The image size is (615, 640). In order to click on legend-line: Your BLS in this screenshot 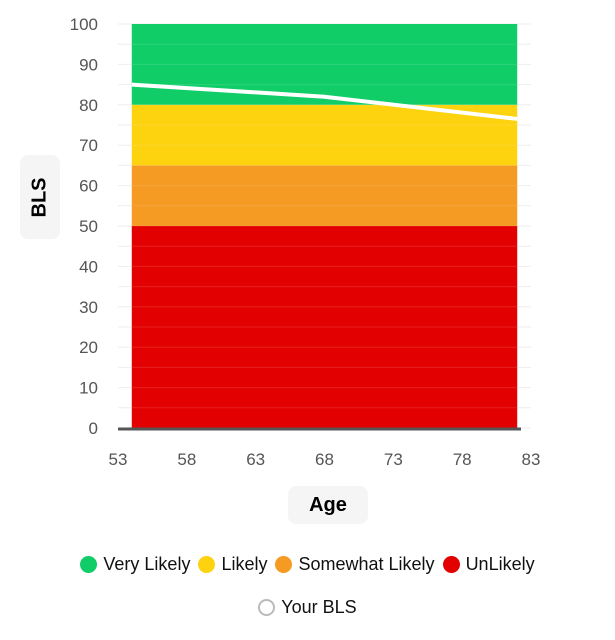, I will do `click(307, 607)`.